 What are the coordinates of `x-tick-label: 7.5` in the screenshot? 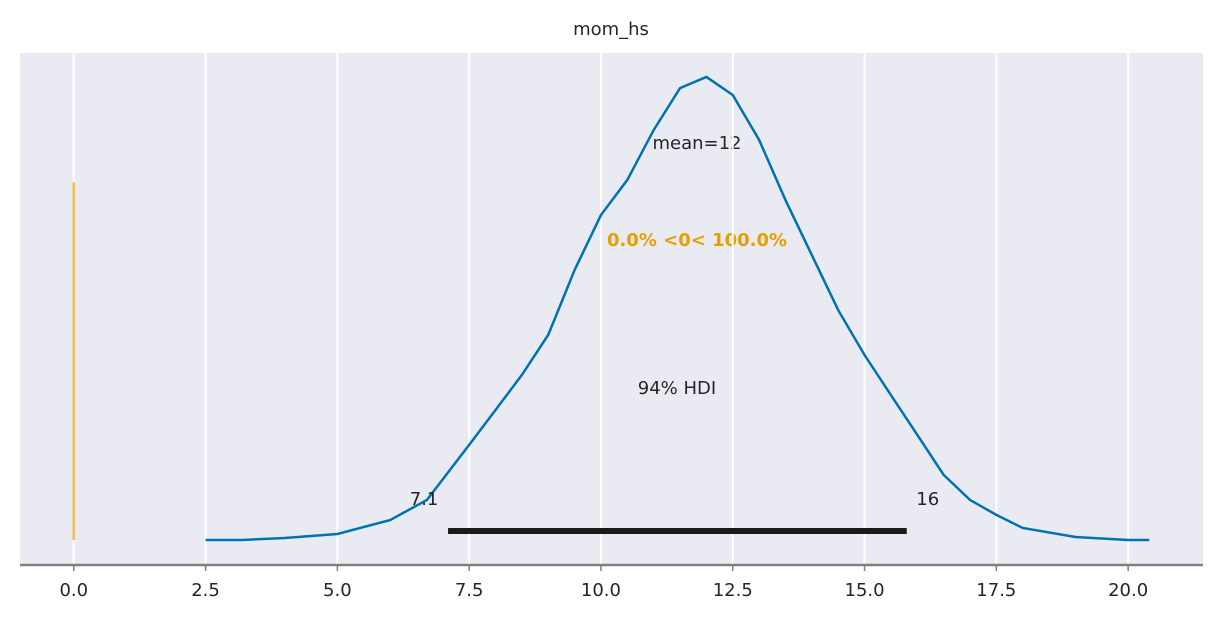 It's located at (469, 590).